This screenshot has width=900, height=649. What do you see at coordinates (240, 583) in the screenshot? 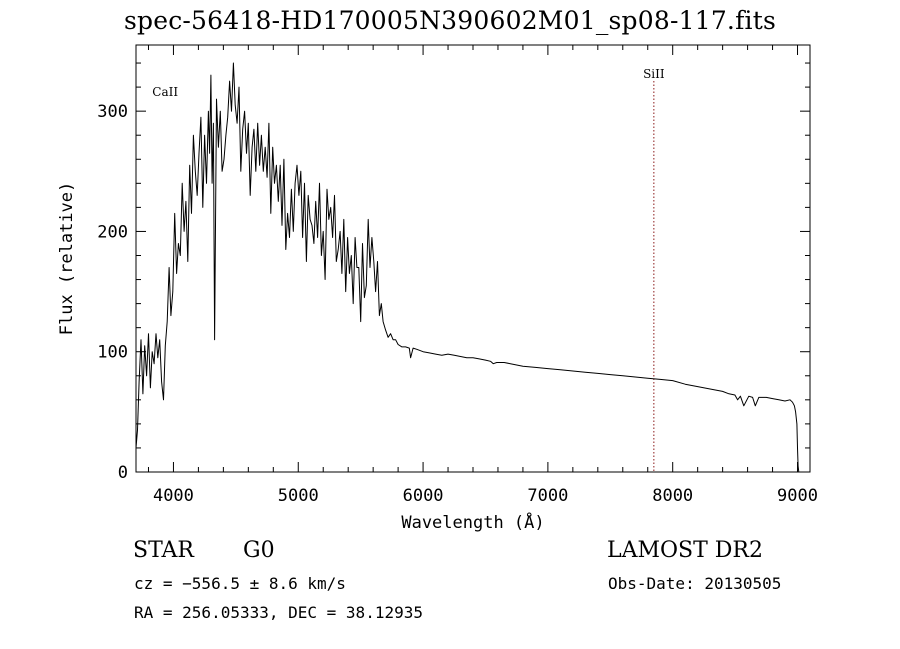
I see `redshift-cz: cz = −556.5 ± 8.6 km/s` at bounding box center [240, 583].